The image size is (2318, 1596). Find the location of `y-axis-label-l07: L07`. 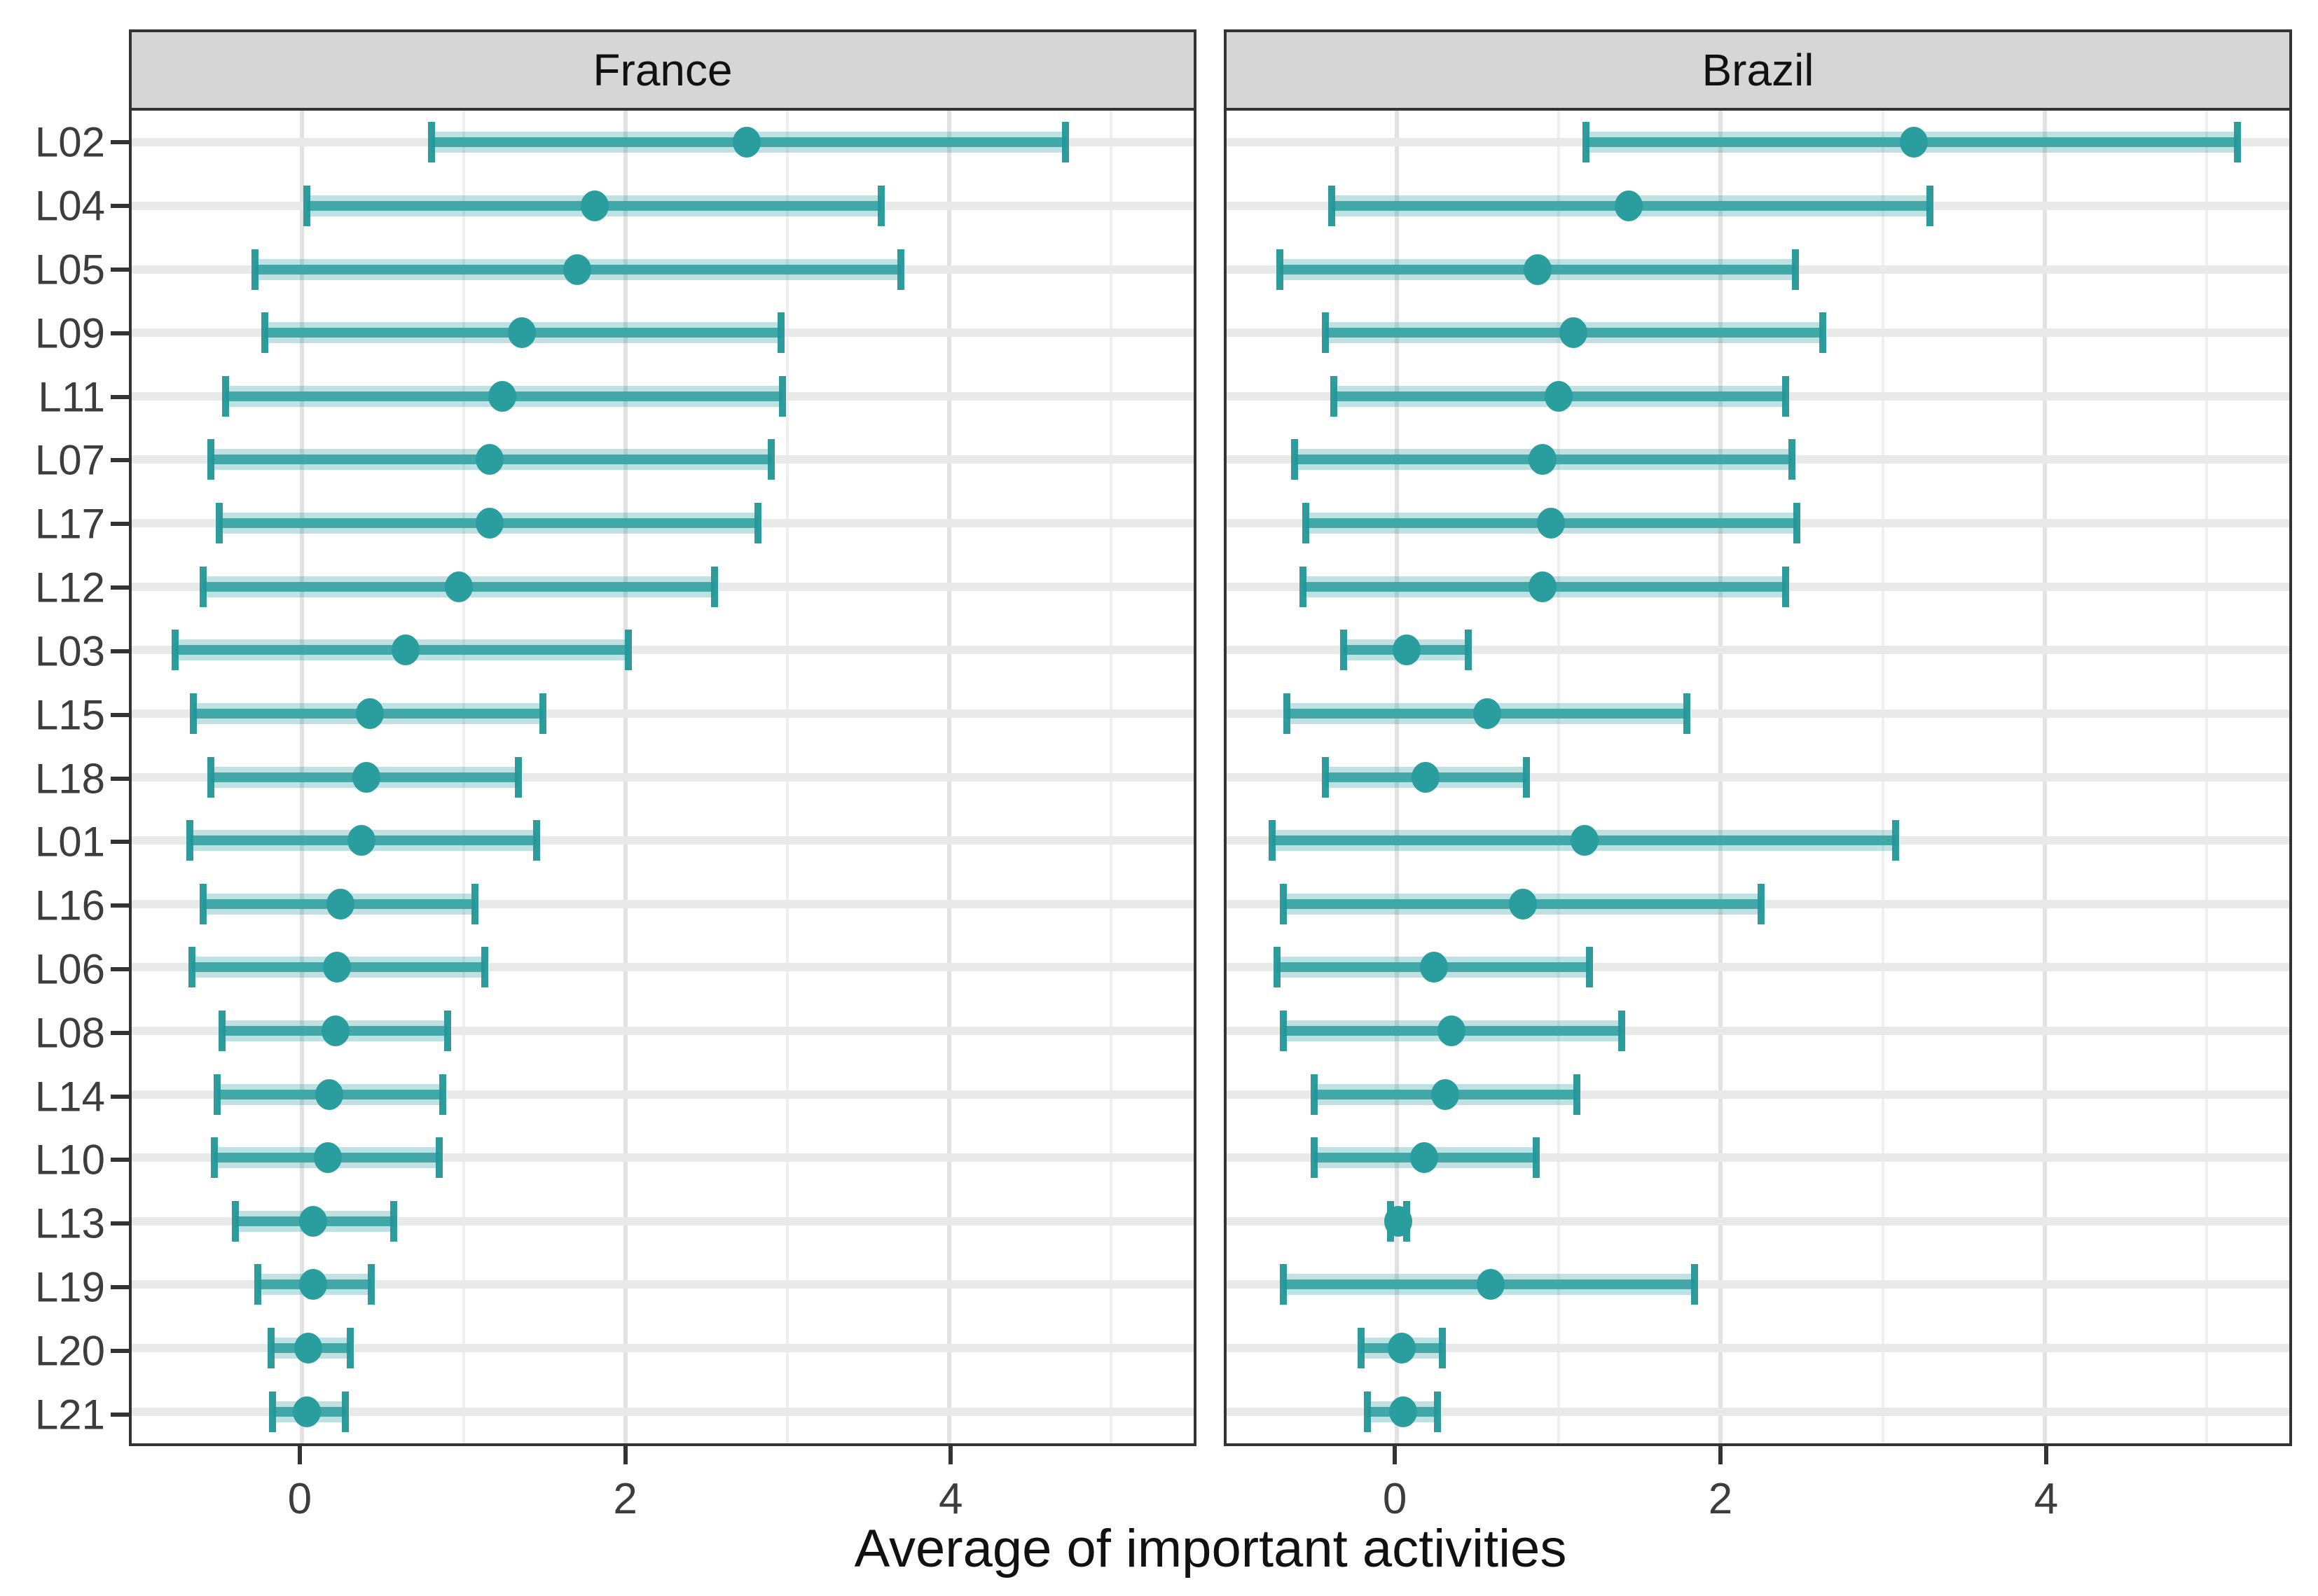

y-axis-label-l07: L07 is located at coordinates (69, 460).